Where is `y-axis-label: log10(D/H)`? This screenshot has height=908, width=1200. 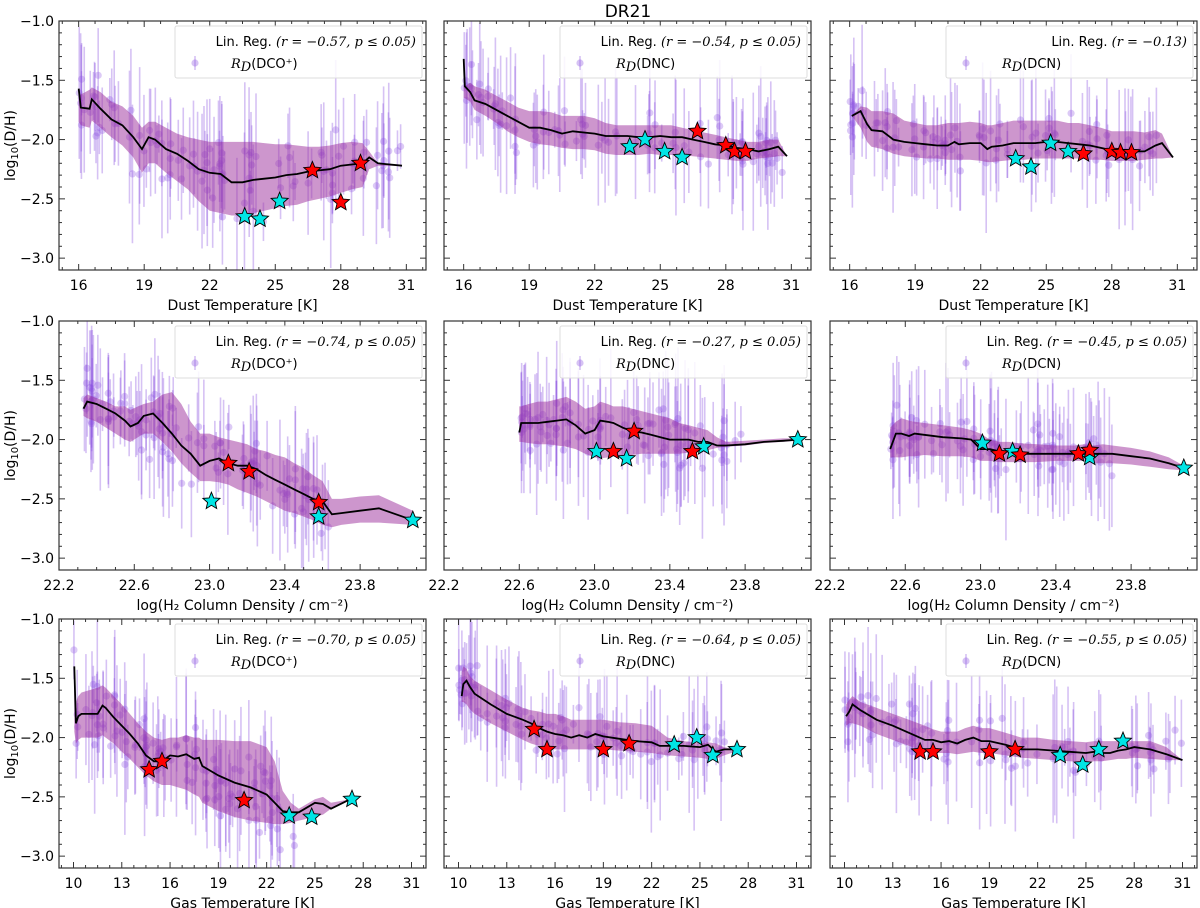
y-axis-label: log10(D/H) is located at coordinates (12, 145).